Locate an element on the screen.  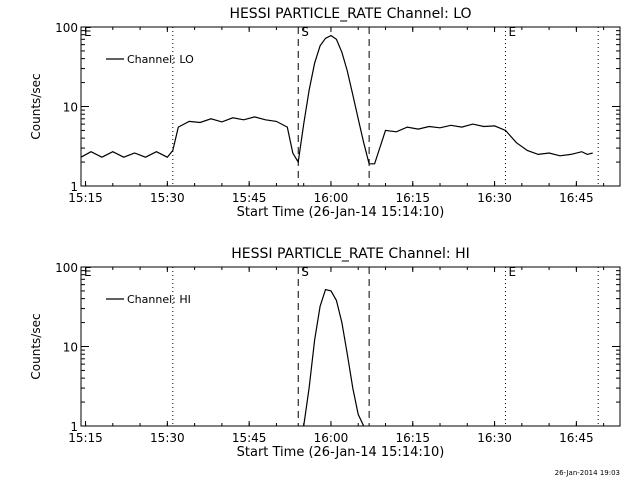
legend-label: Channel: HI is located at coordinates (159, 299).